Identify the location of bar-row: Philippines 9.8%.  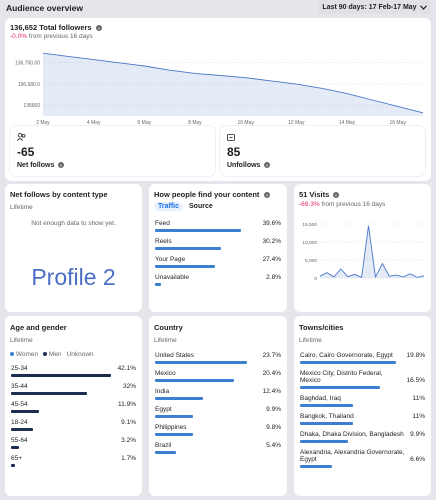
(218, 430).